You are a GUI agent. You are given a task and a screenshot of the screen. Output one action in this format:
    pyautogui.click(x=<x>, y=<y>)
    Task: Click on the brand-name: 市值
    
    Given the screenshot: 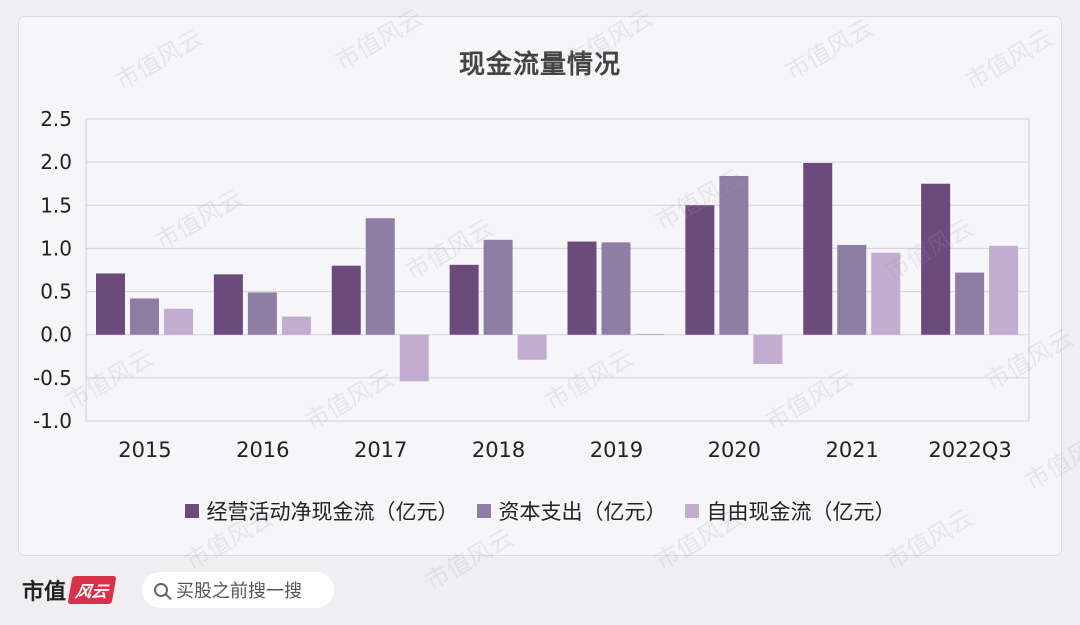 What is the action you would take?
    pyautogui.click(x=44, y=592)
    